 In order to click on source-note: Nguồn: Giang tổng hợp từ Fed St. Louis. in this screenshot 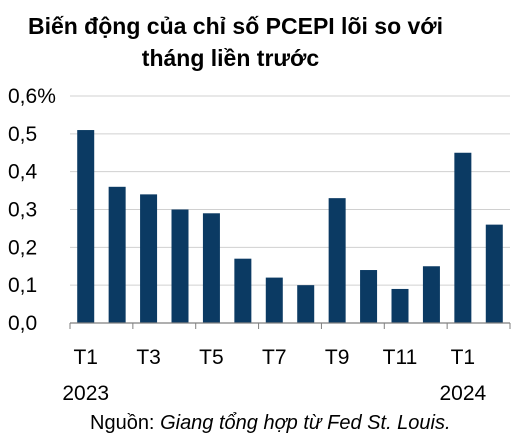, I will do `click(270, 423)`.